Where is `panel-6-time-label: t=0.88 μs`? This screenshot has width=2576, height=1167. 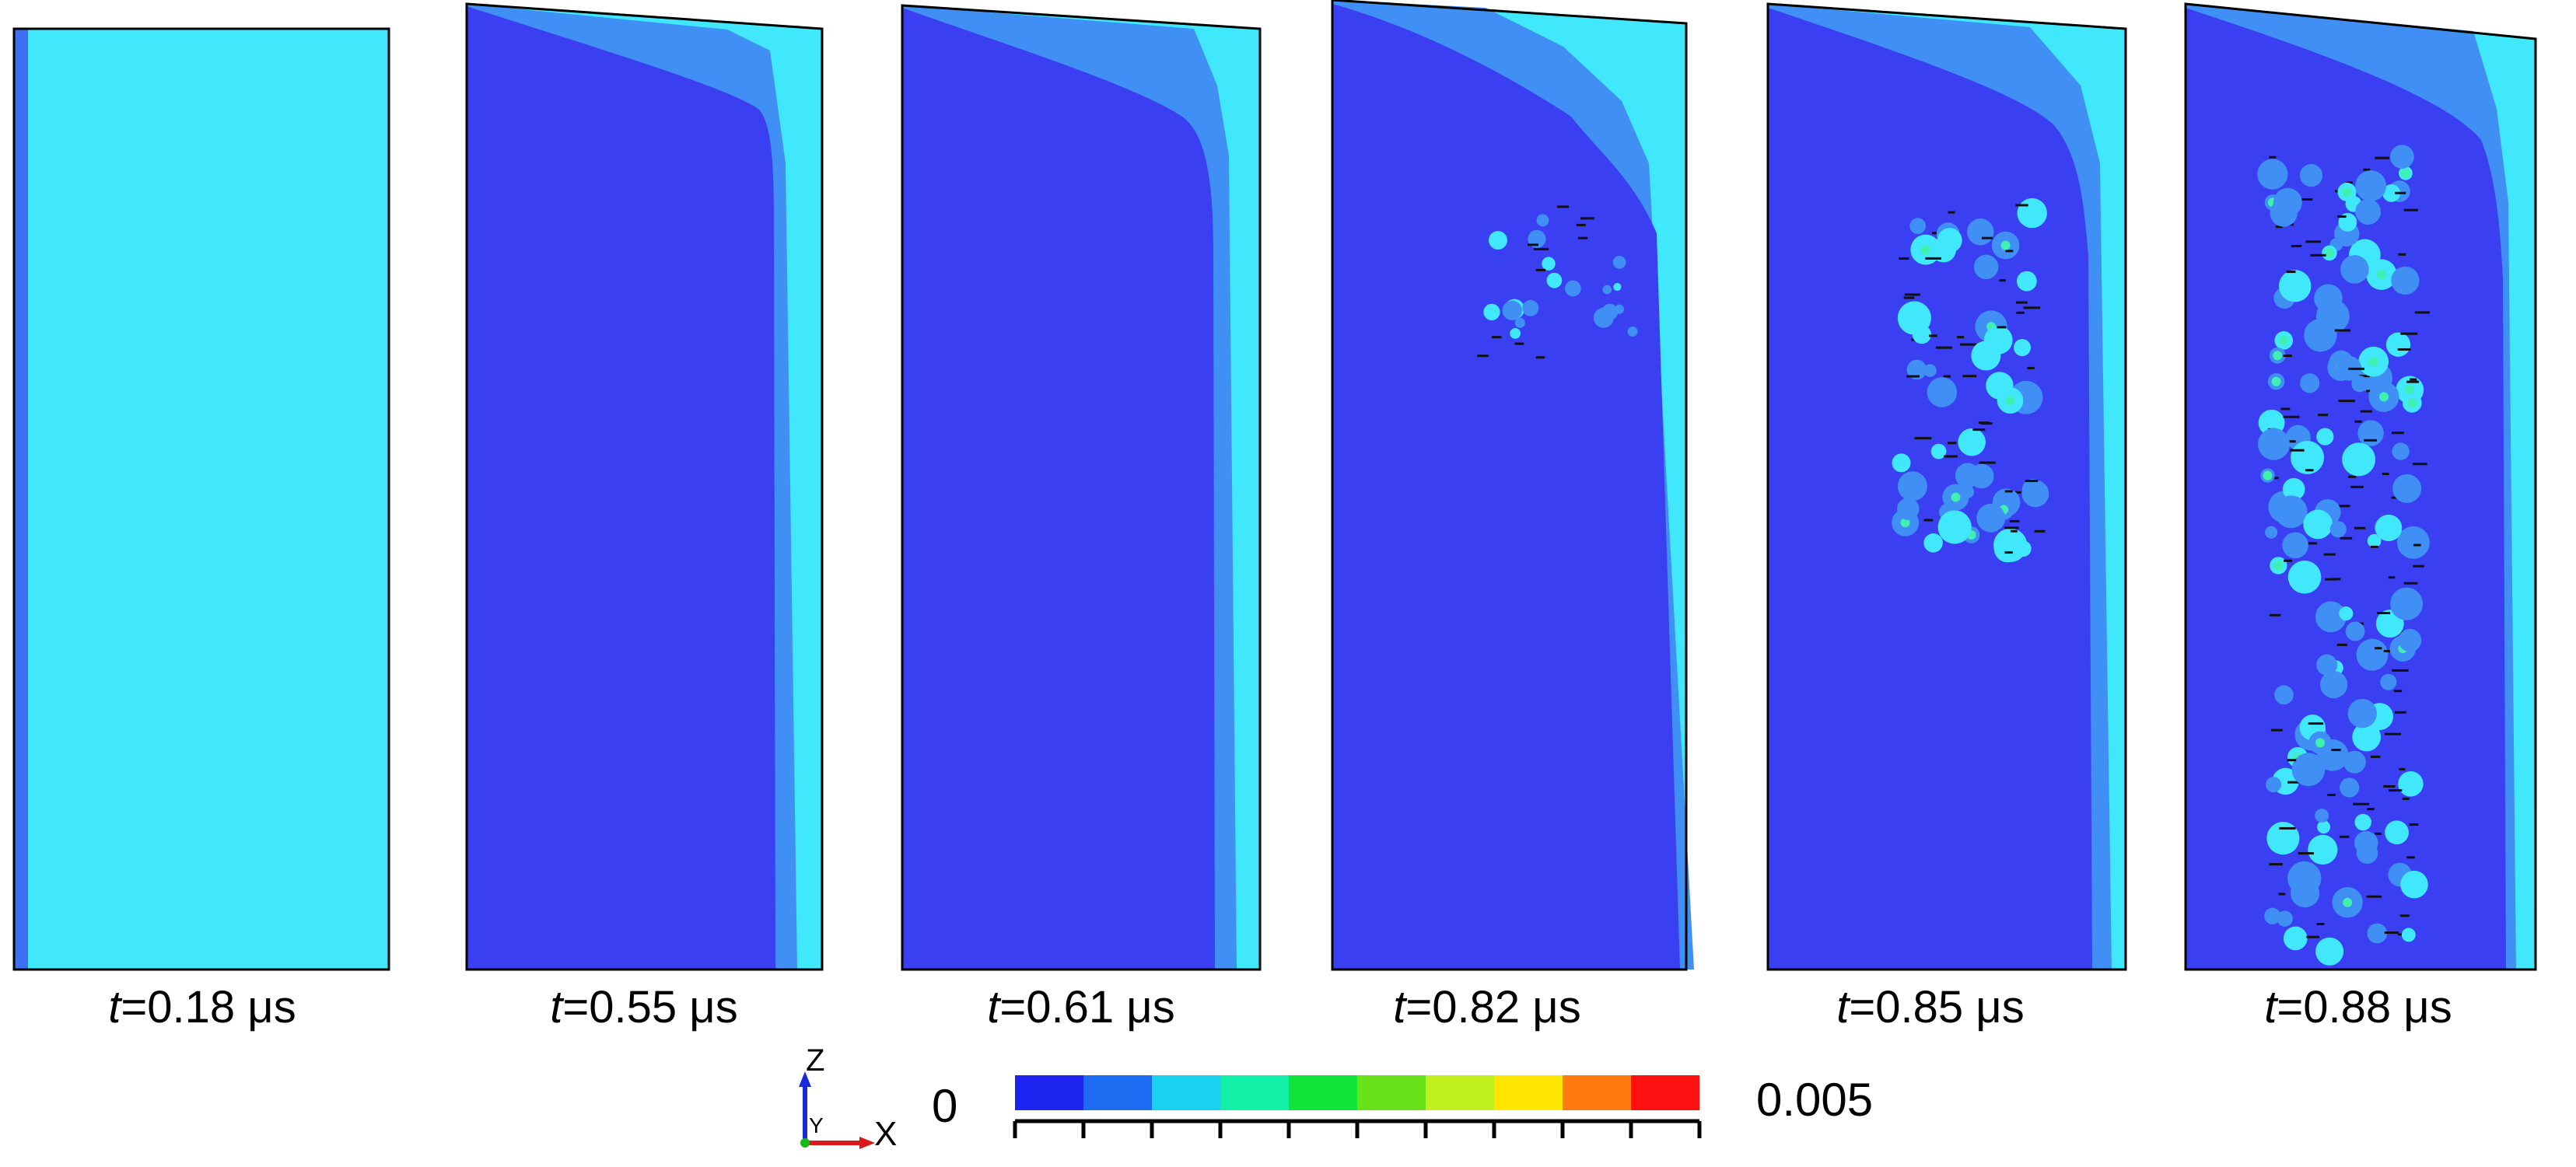
panel-6-time-label: t=0.88 μs is located at coordinates (2358, 1007).